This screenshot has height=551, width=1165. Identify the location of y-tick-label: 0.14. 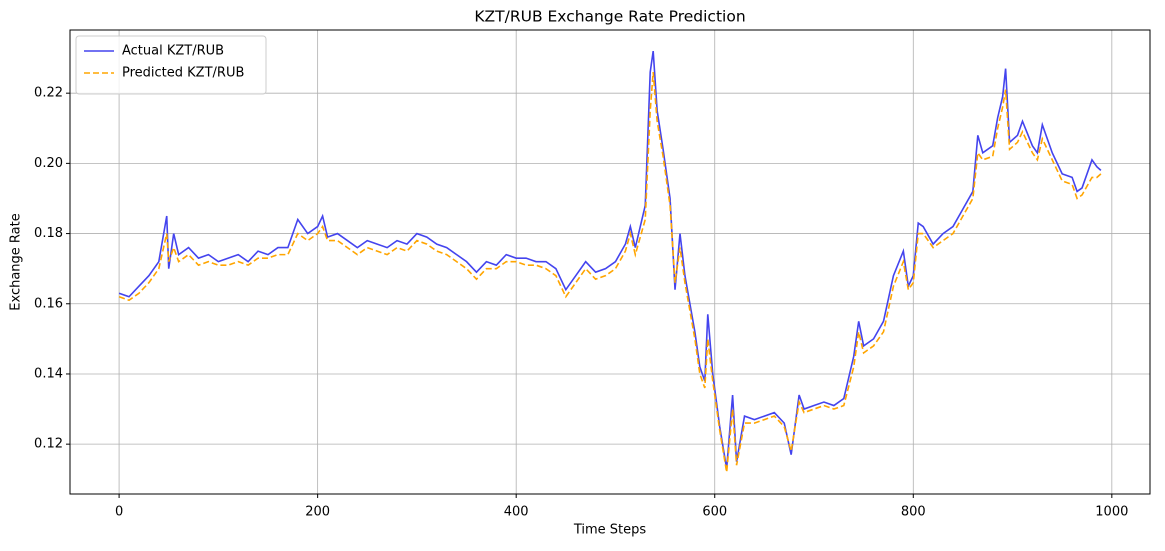
(48, 373).